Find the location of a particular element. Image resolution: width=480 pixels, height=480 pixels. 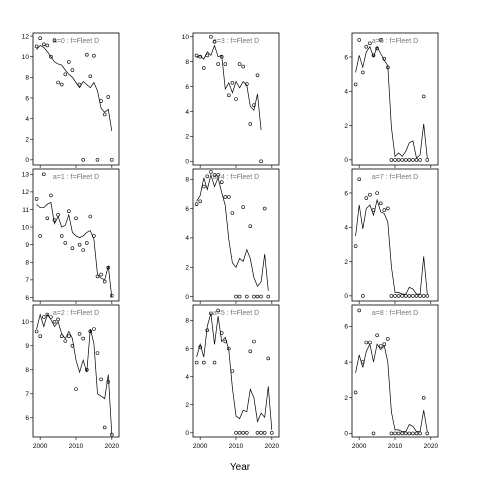

panel-6: a=6 : f=Fleet D 0 2 4 6 is located at coordinates (391, 100).